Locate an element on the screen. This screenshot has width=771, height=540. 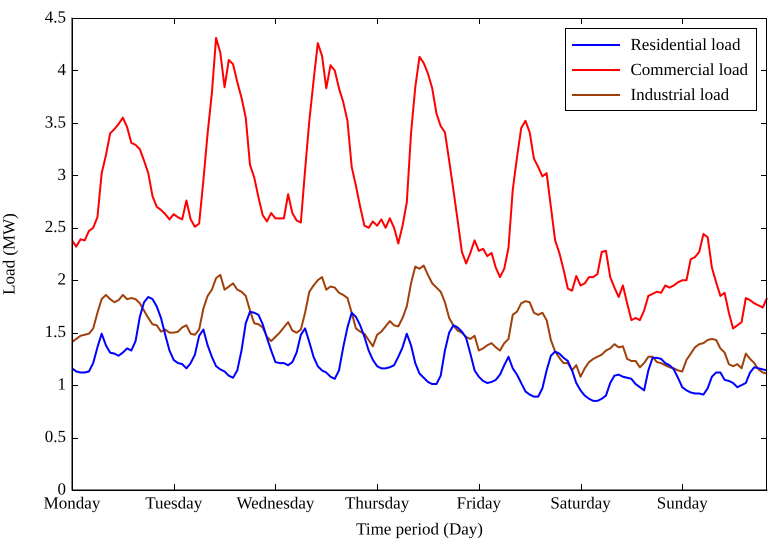
legend-label: Commercial load is located at coordinates (689, 70).